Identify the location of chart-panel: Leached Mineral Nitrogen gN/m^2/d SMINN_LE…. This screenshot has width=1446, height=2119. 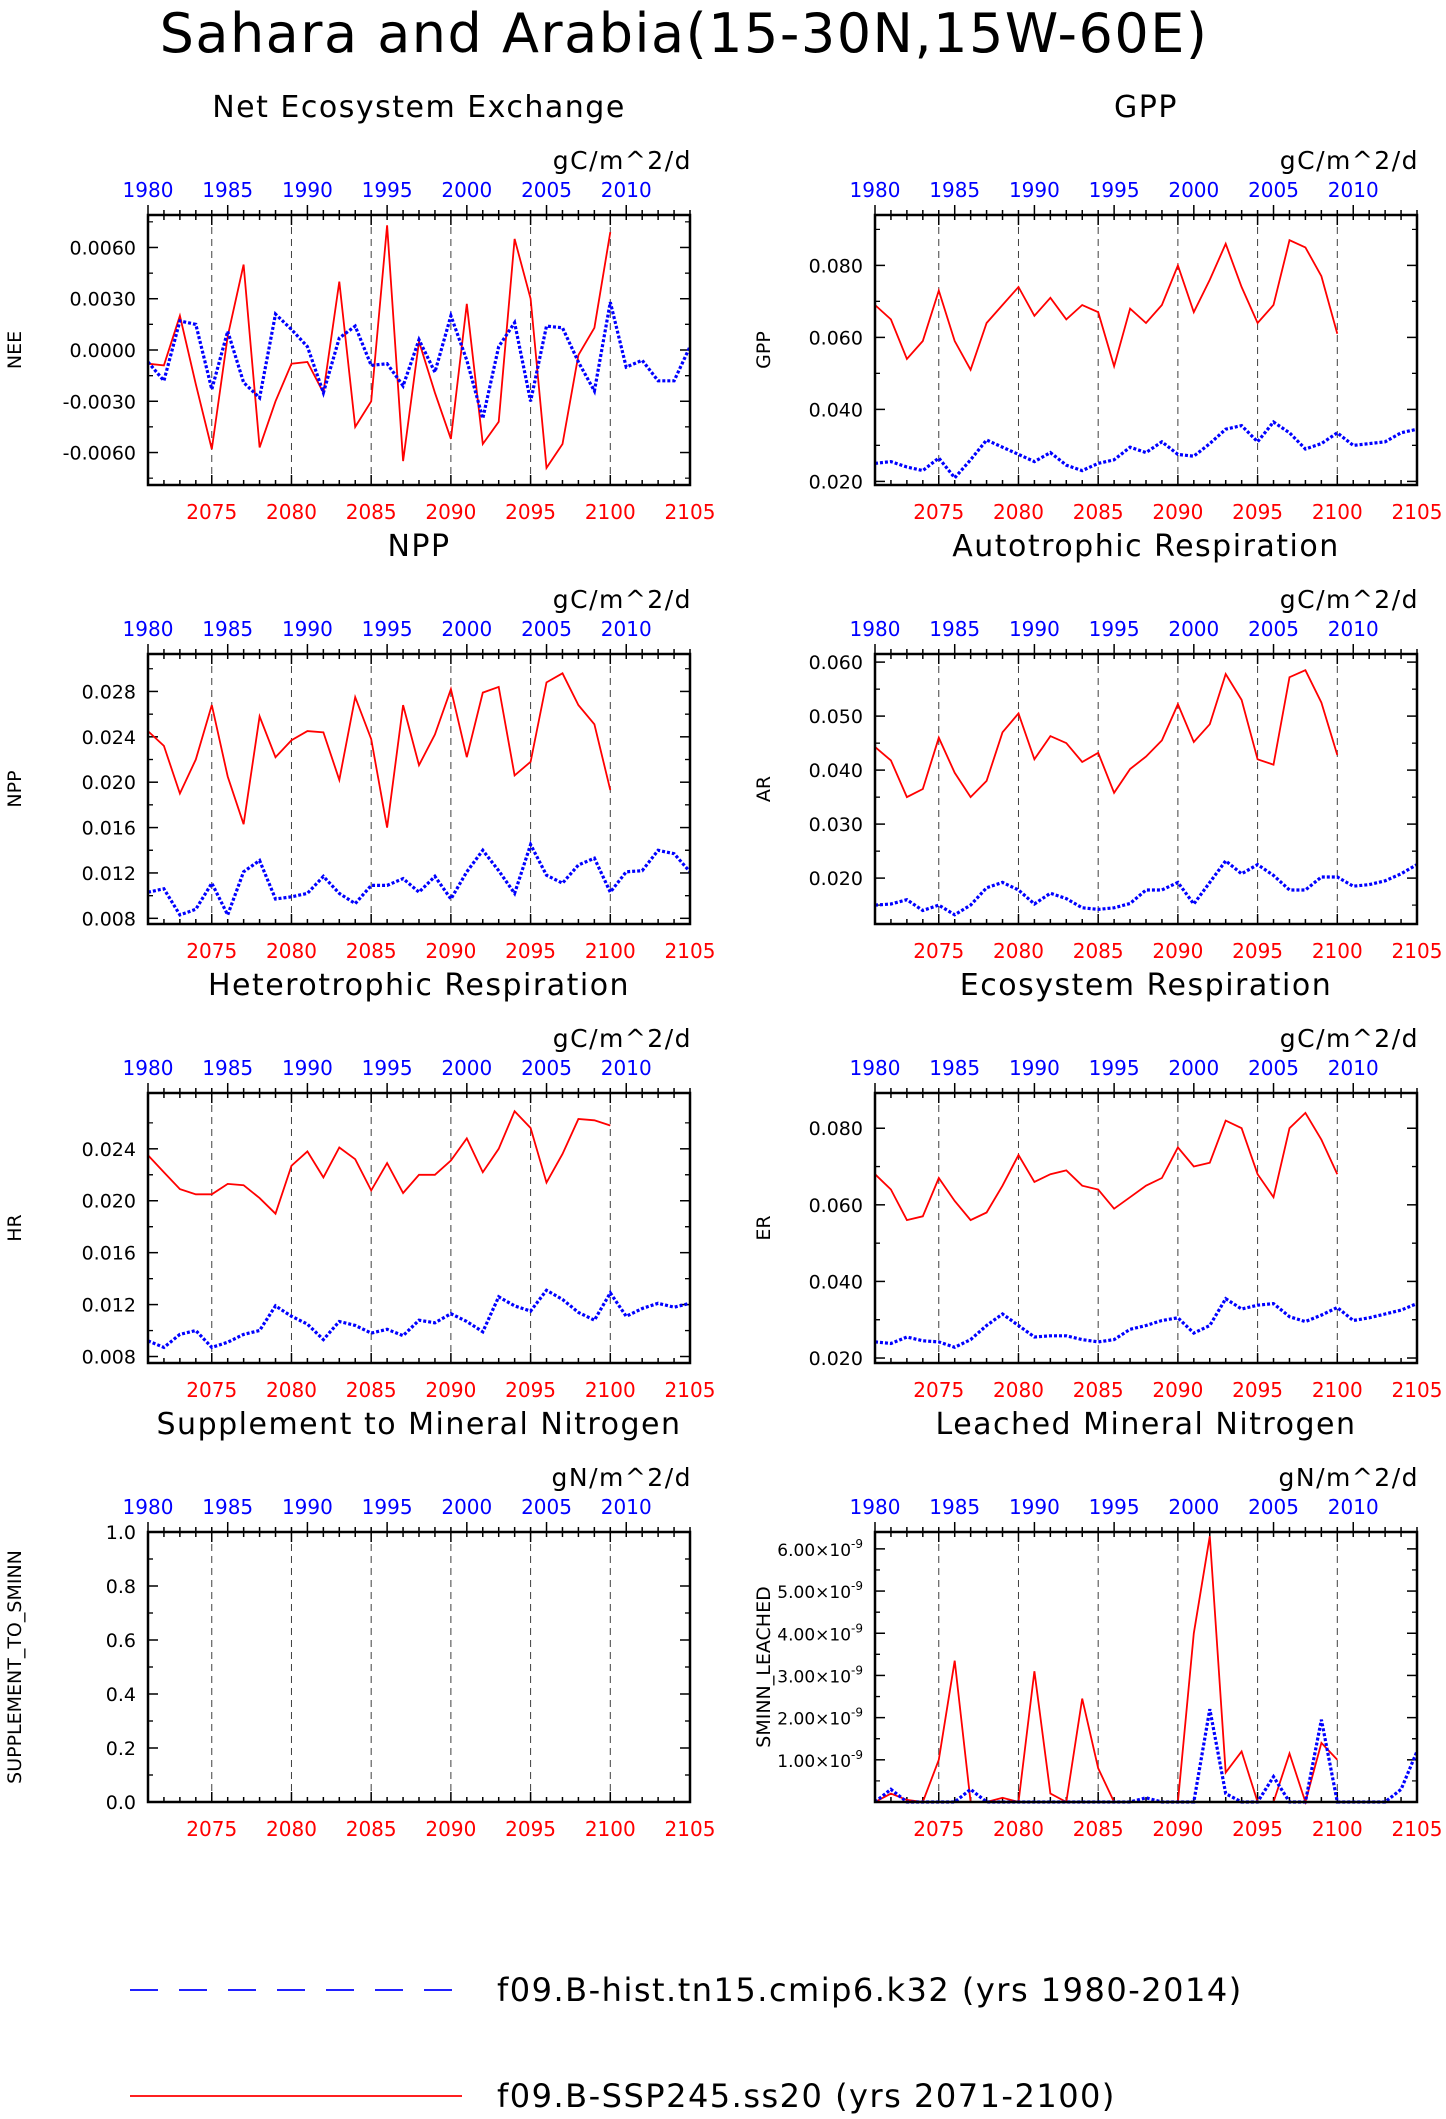
(1097, 1624).